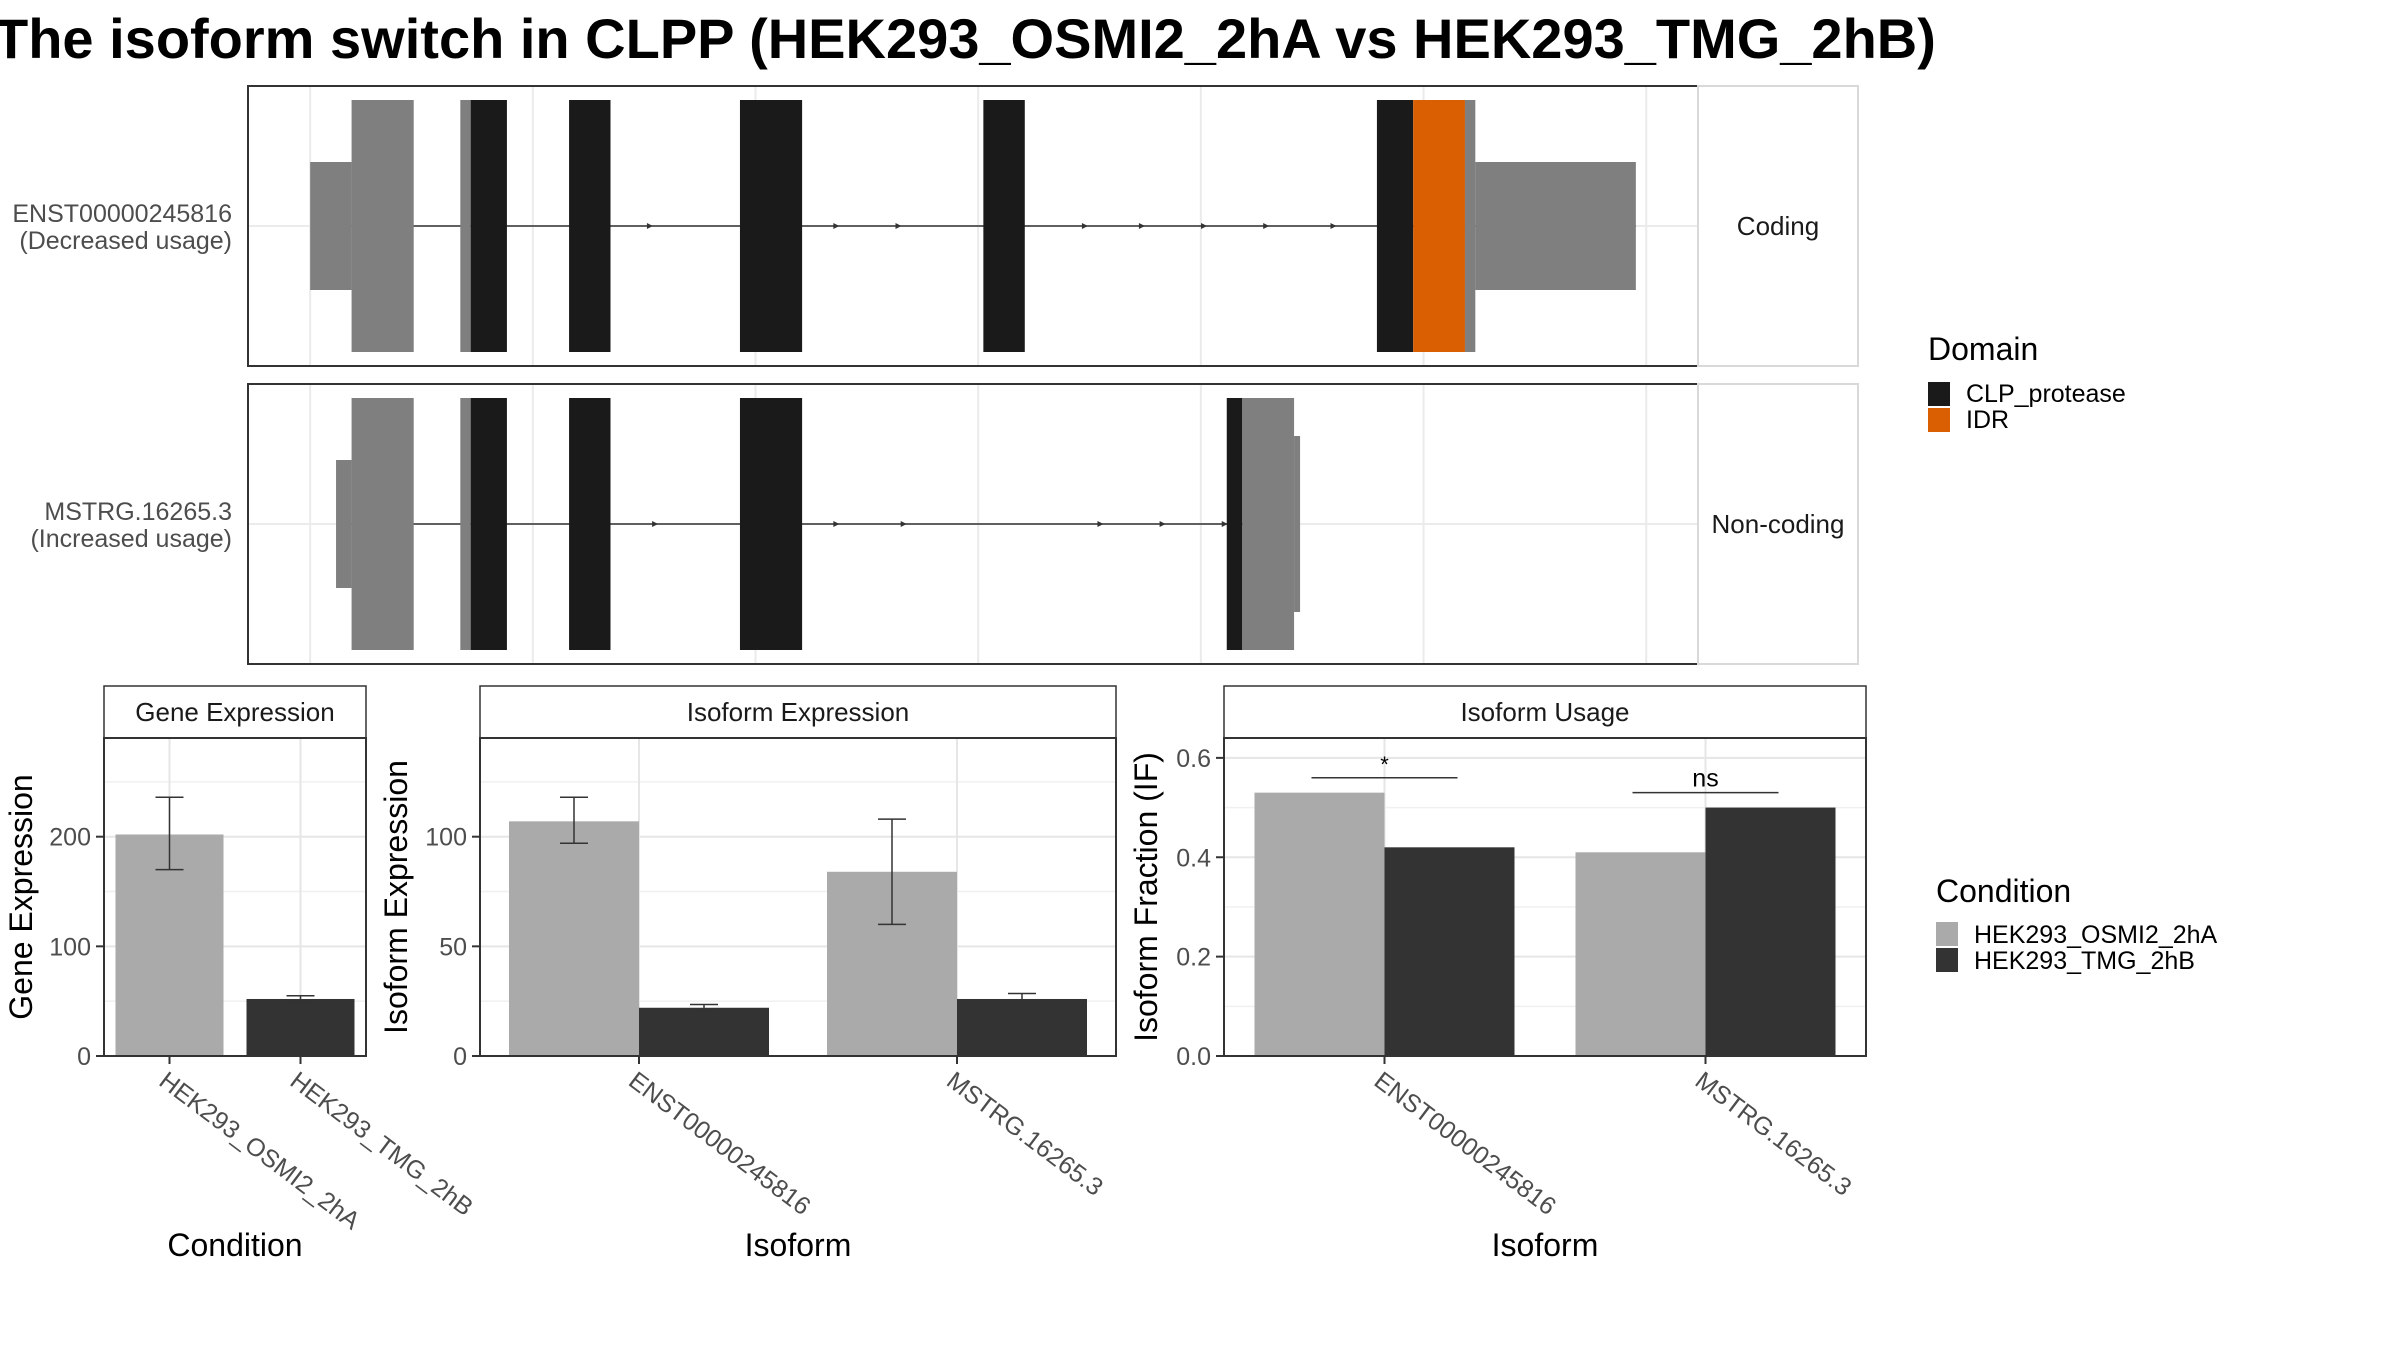  I want to click on legend-item: HEK293_OSMI2_2hA, so click(2096, 935).